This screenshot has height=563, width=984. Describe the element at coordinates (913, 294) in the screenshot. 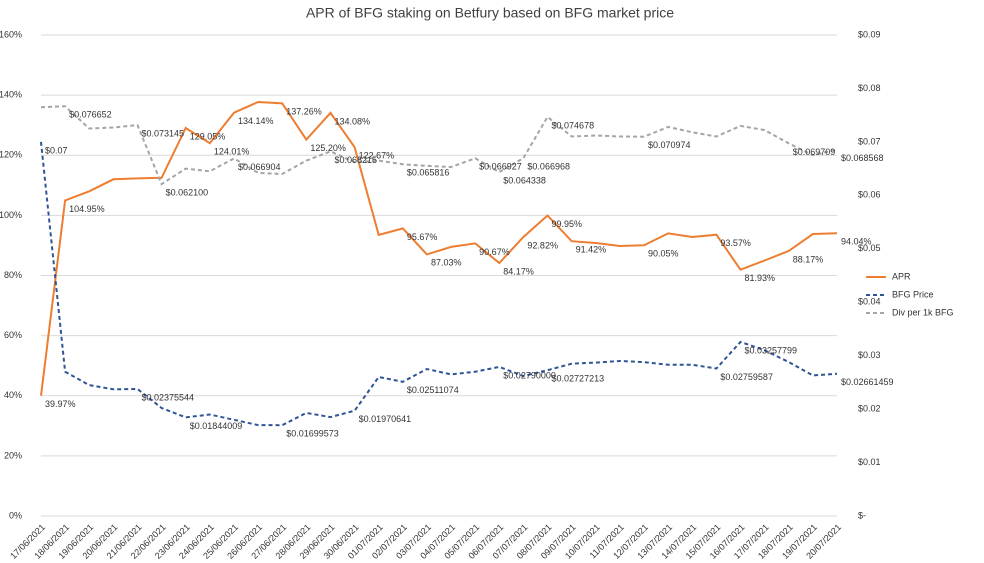

I see `legend-label: BFG Price` at that location.